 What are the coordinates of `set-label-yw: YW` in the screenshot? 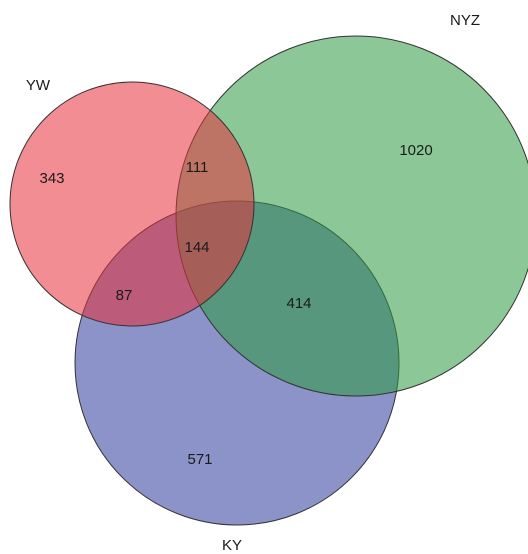 It's located at (38, 85).